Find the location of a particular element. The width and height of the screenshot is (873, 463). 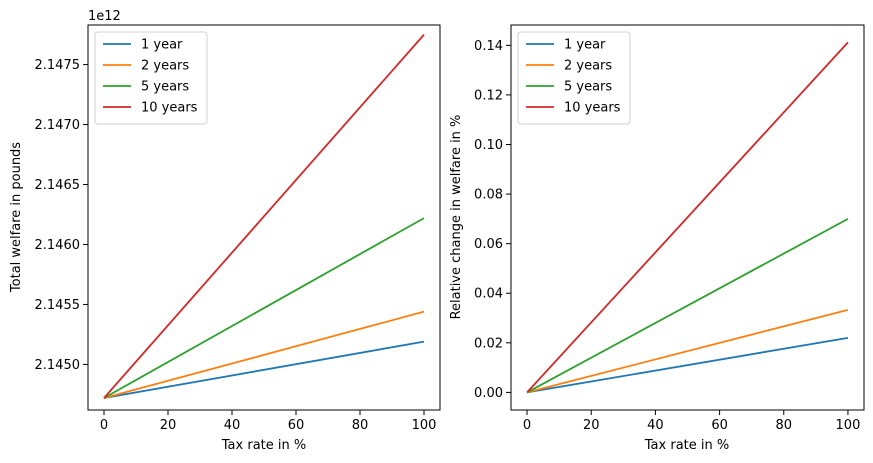

y-tick-label: 2.1465 is located at coordinates (58, 185).